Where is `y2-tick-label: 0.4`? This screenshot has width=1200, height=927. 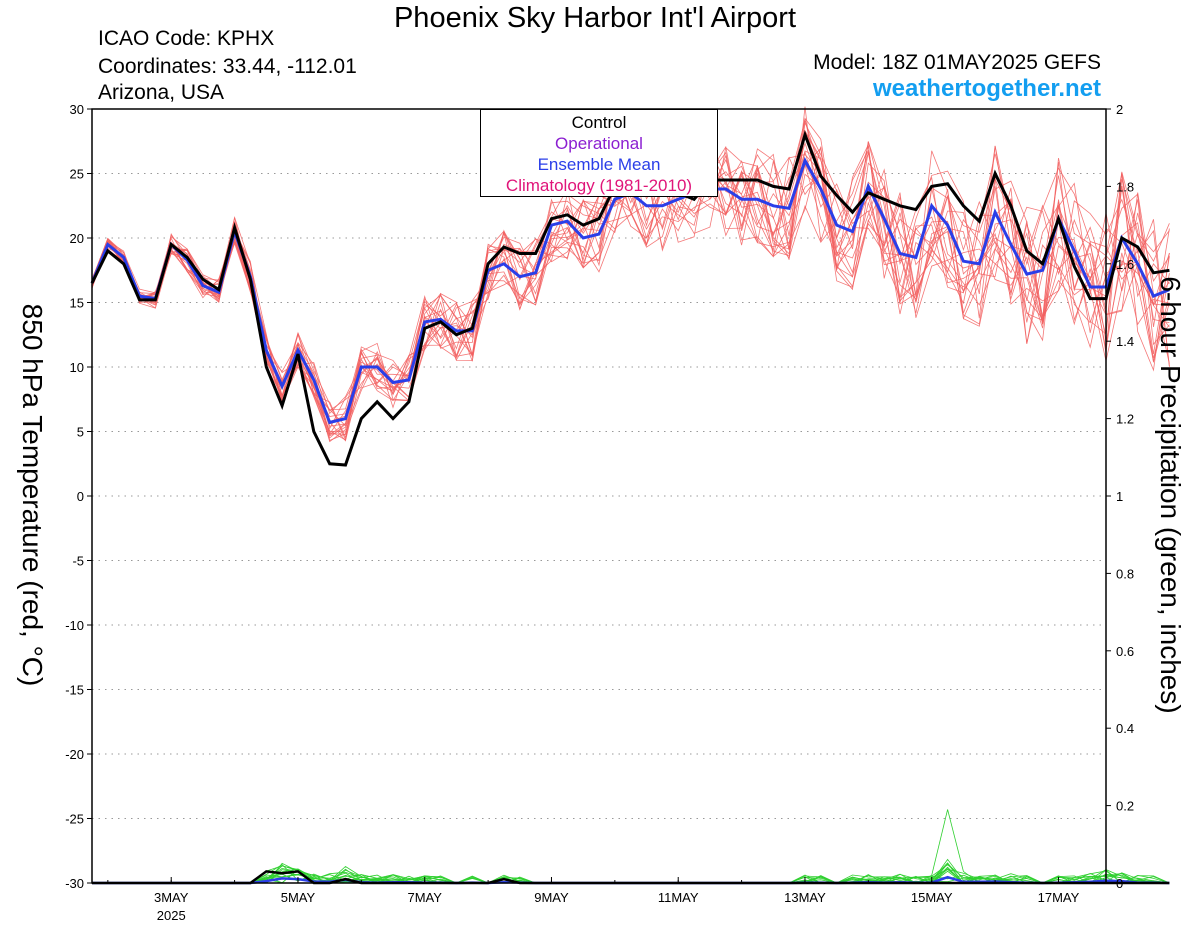 y2-tick-label: 0.4 is located at coordinates (1125, 728).